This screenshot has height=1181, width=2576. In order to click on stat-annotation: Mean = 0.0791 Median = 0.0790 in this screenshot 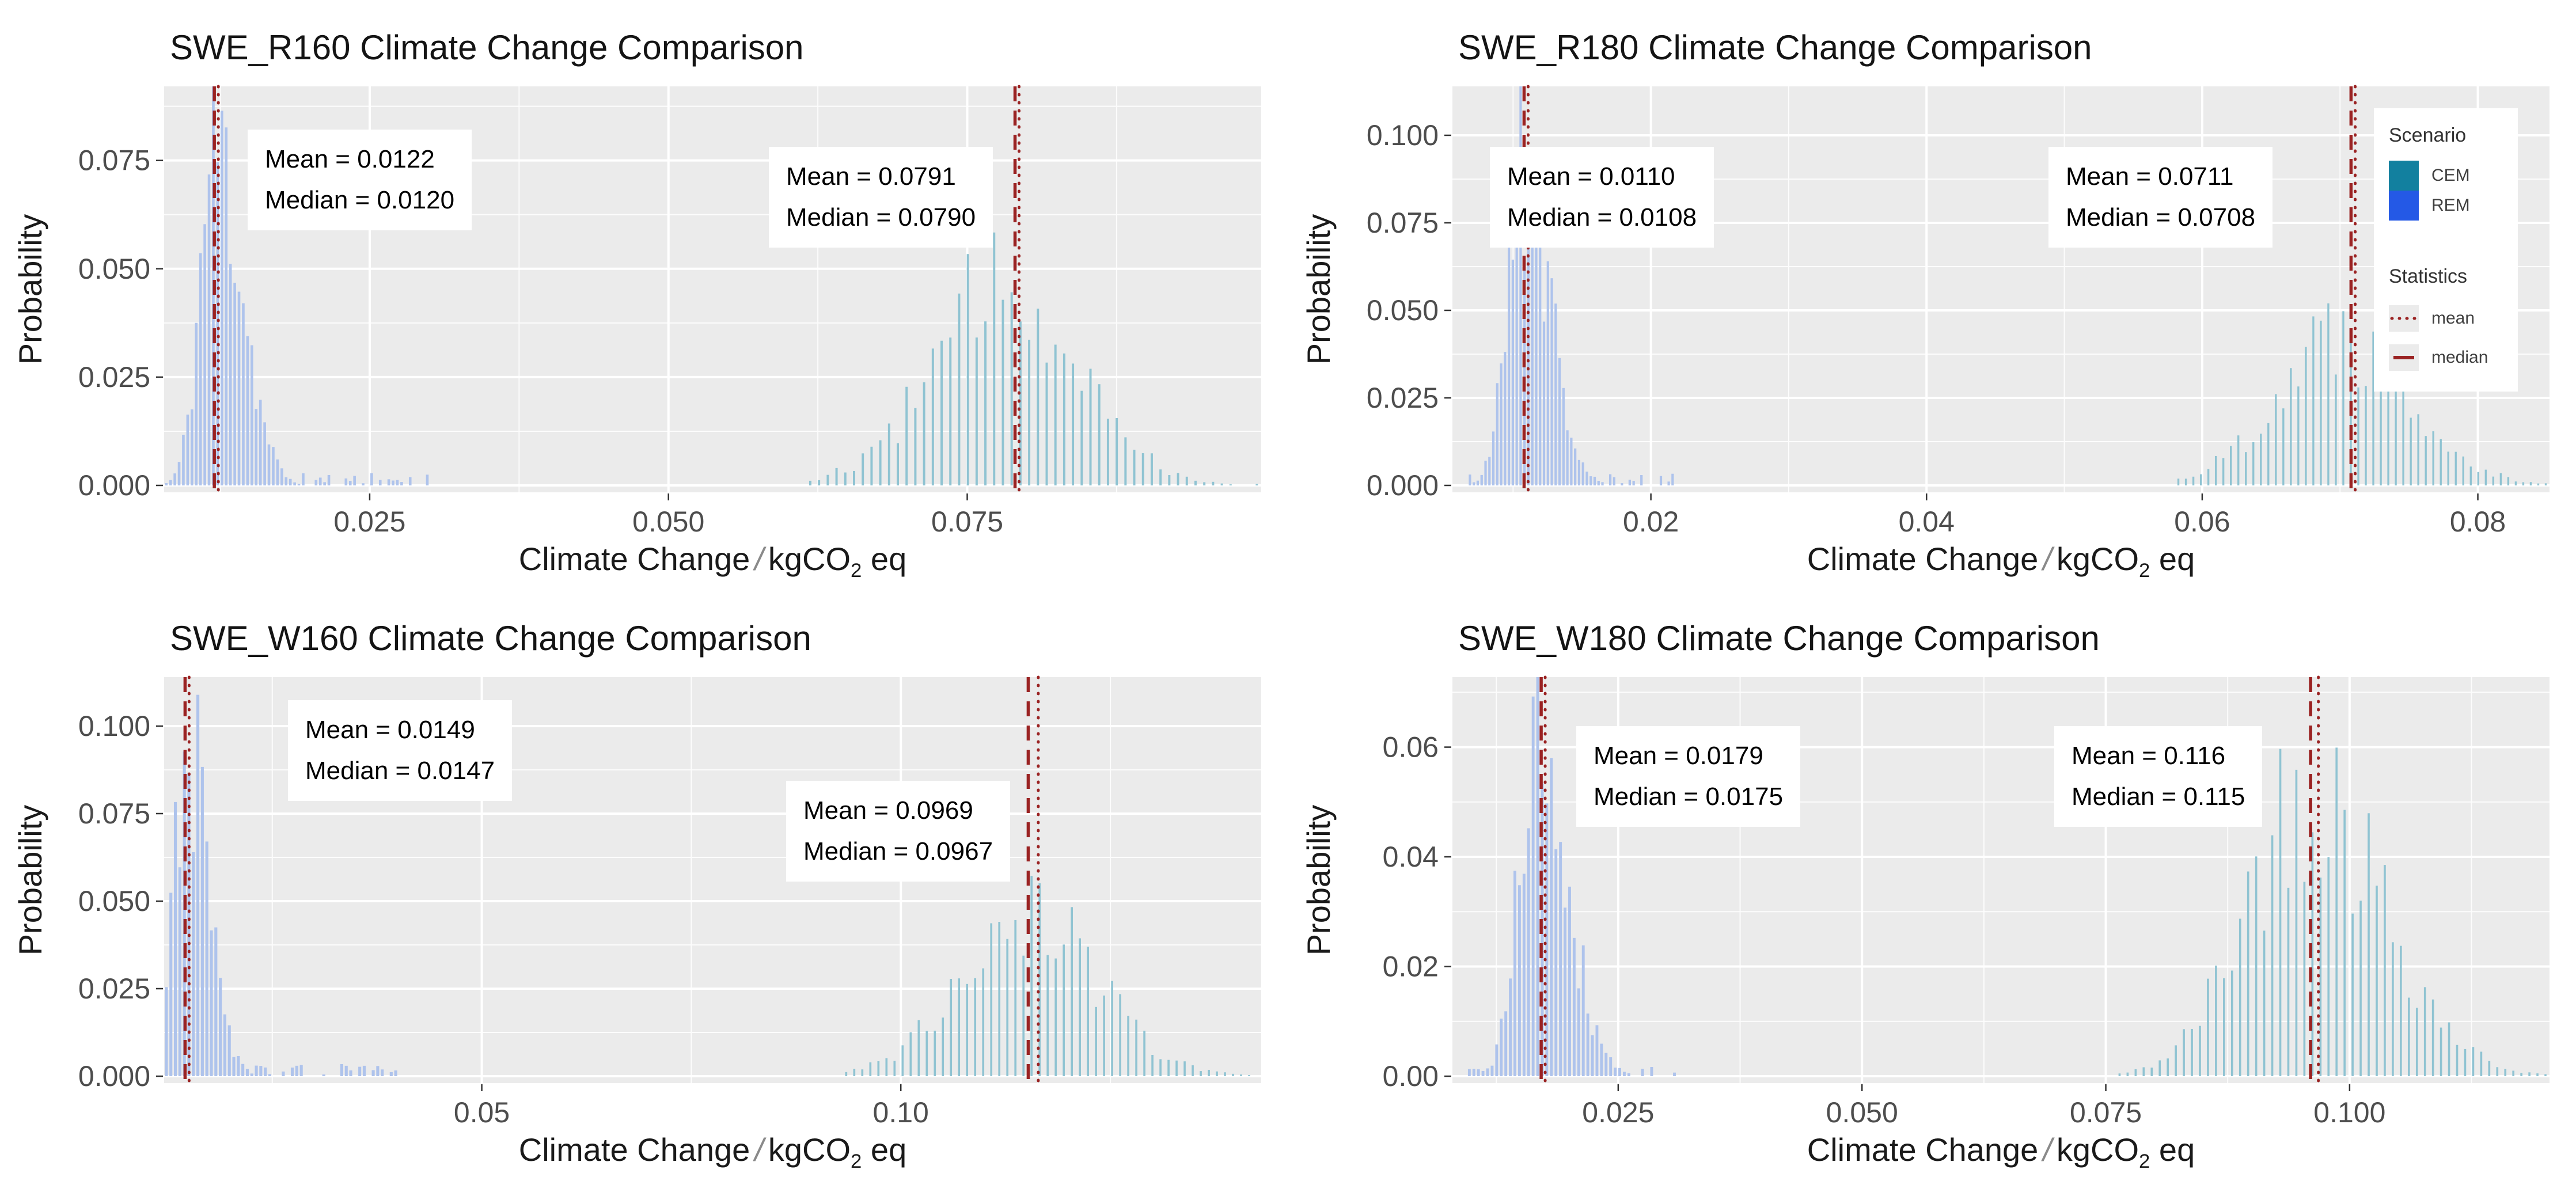, I will do `click(881, 197)`.